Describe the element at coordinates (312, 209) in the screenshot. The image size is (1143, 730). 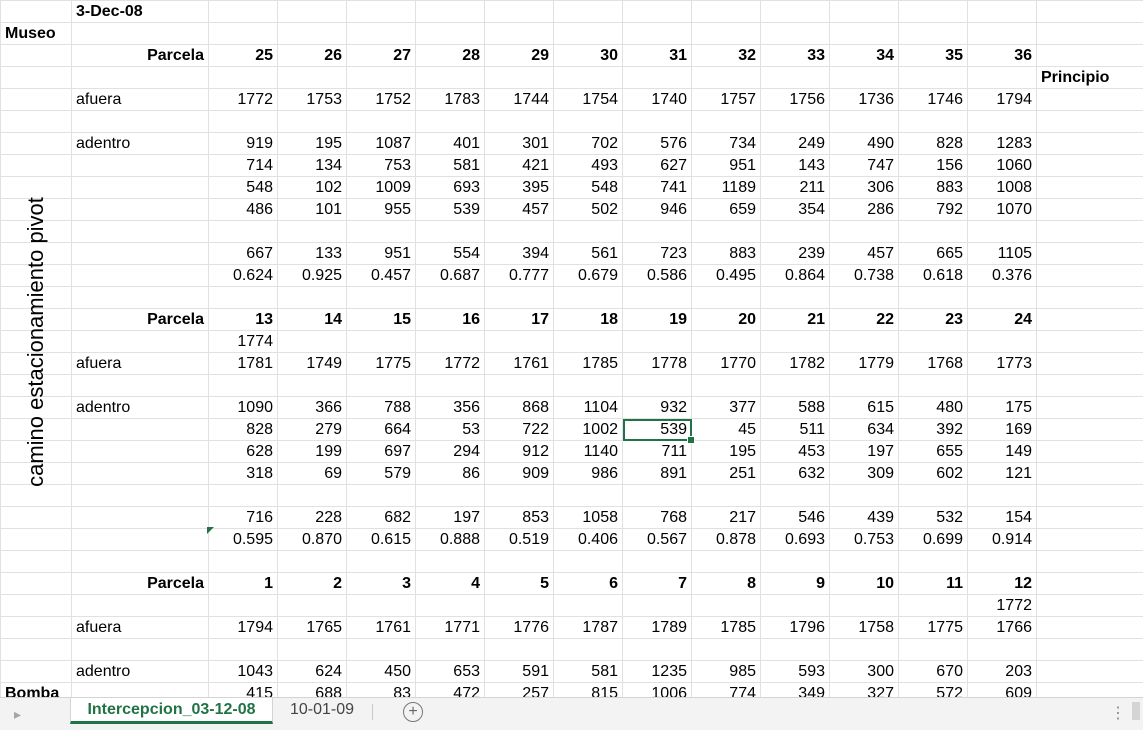
I see `cell: 101` at that location.